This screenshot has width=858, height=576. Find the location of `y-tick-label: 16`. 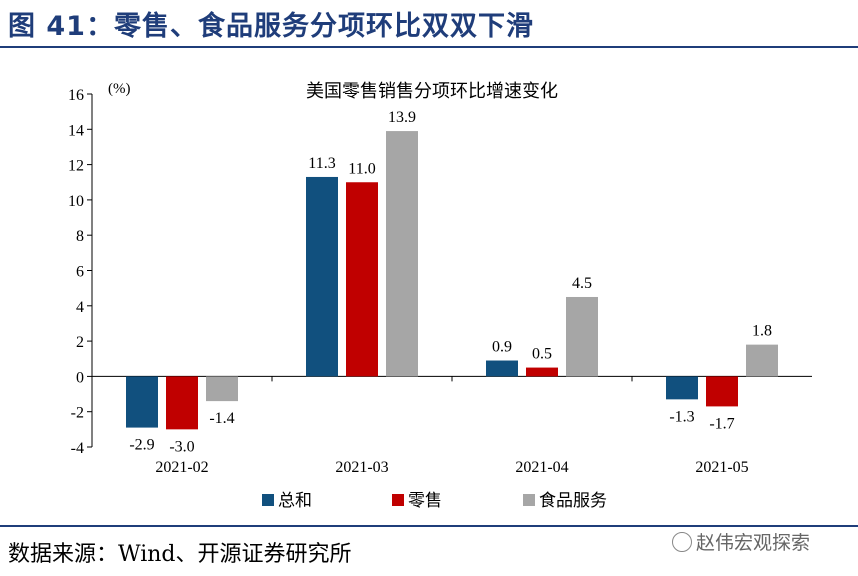

y-tick-label: 16 is located at coordinates (76, 95).